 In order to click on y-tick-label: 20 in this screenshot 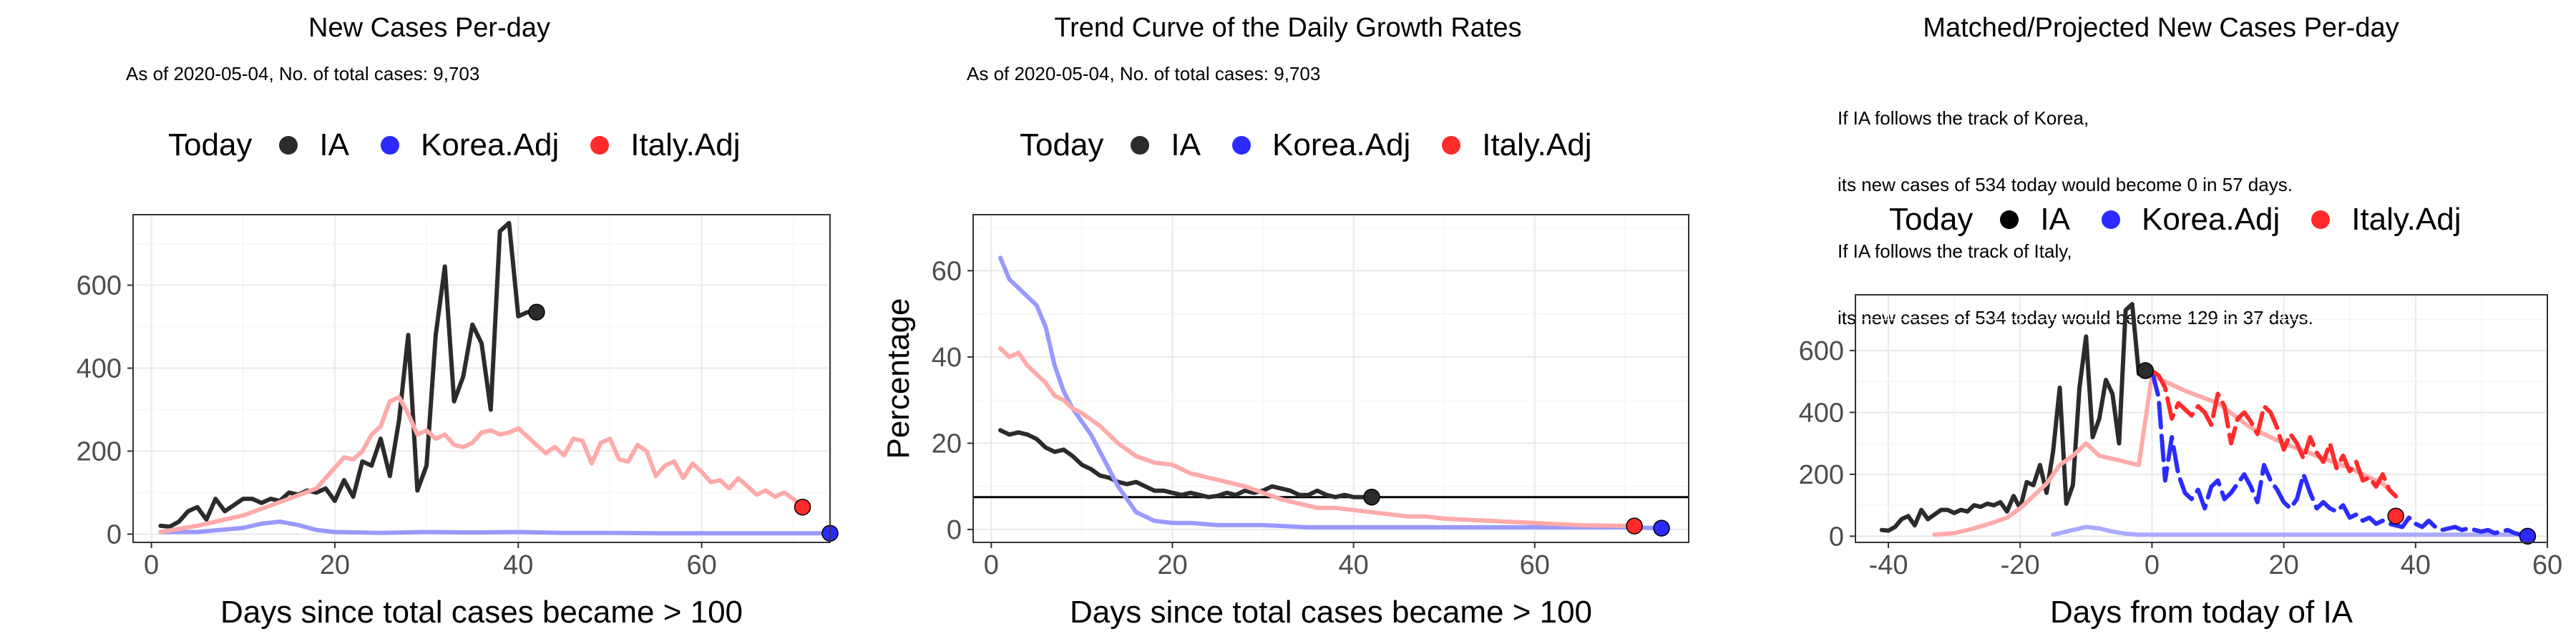, I will do `click(947, 444)`.